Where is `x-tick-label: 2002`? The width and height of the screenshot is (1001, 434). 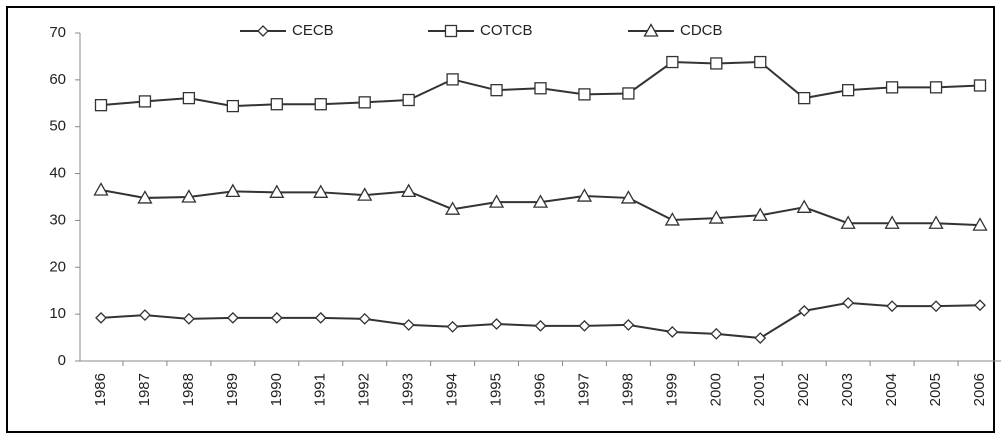 x-tick-label: 2002 is located at coordinates (803, 389).